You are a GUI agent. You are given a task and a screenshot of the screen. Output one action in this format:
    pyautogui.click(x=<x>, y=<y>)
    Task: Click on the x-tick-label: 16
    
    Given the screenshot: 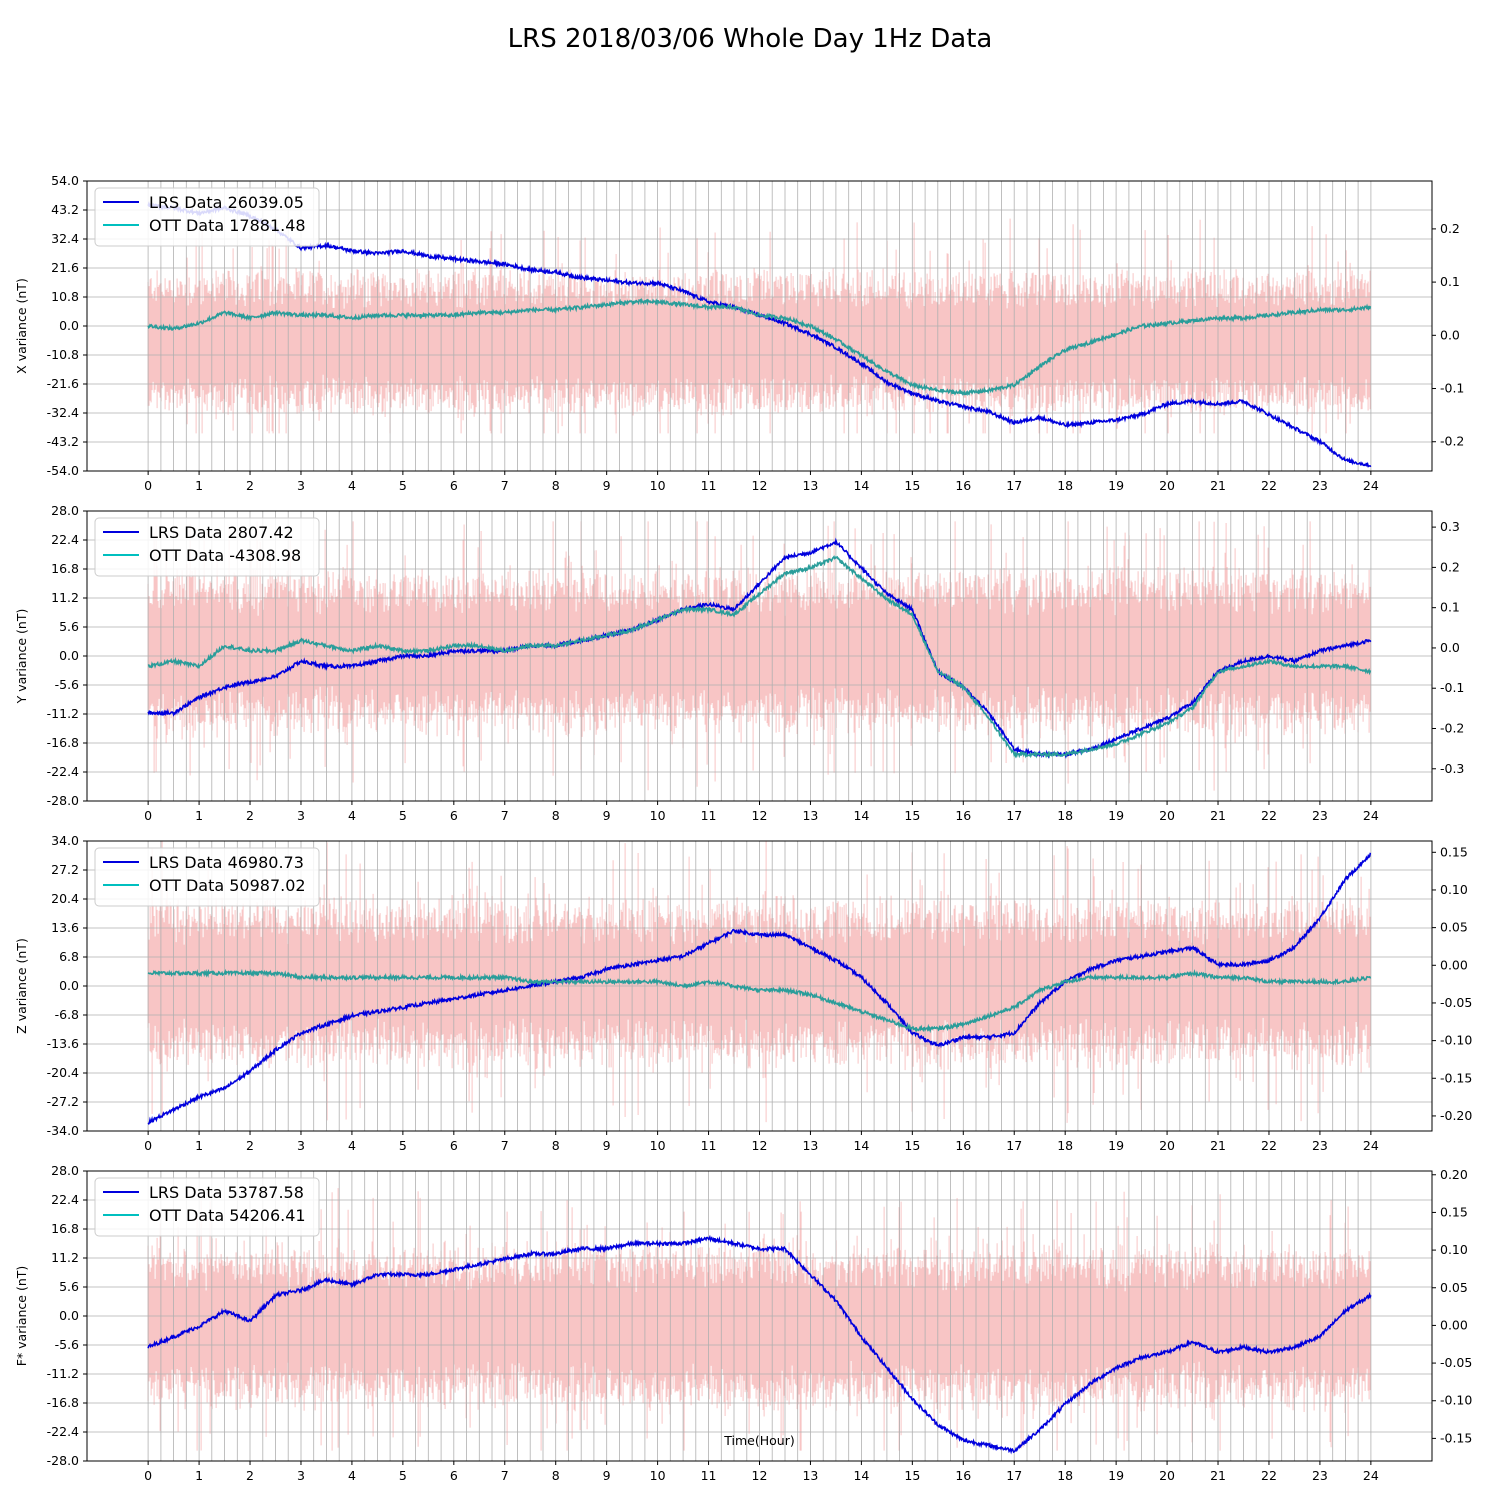 What is the action you would take?
    pyautogui.click(x=963, y=485)
    